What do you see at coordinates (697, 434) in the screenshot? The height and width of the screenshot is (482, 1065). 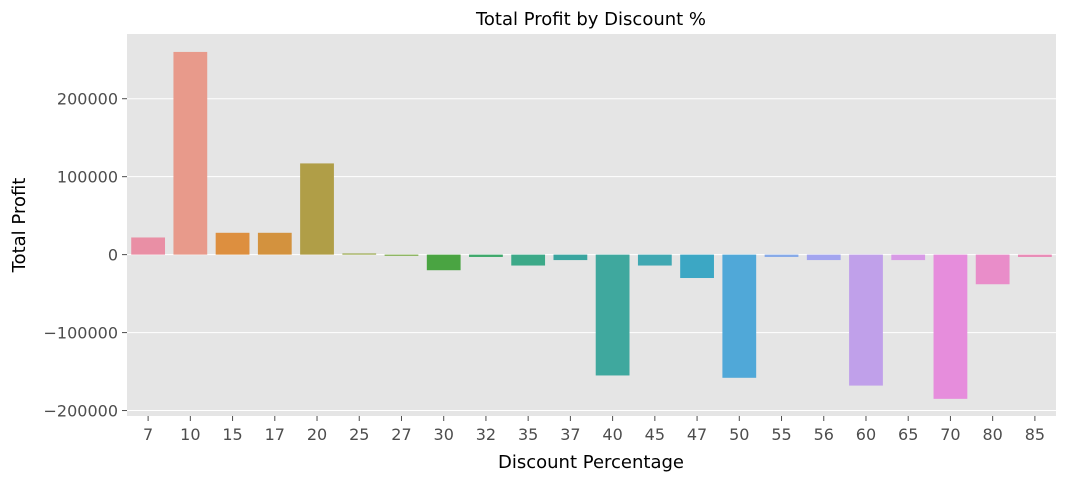 I see `x-tick-label: 47` at bounding box center [697, 434].